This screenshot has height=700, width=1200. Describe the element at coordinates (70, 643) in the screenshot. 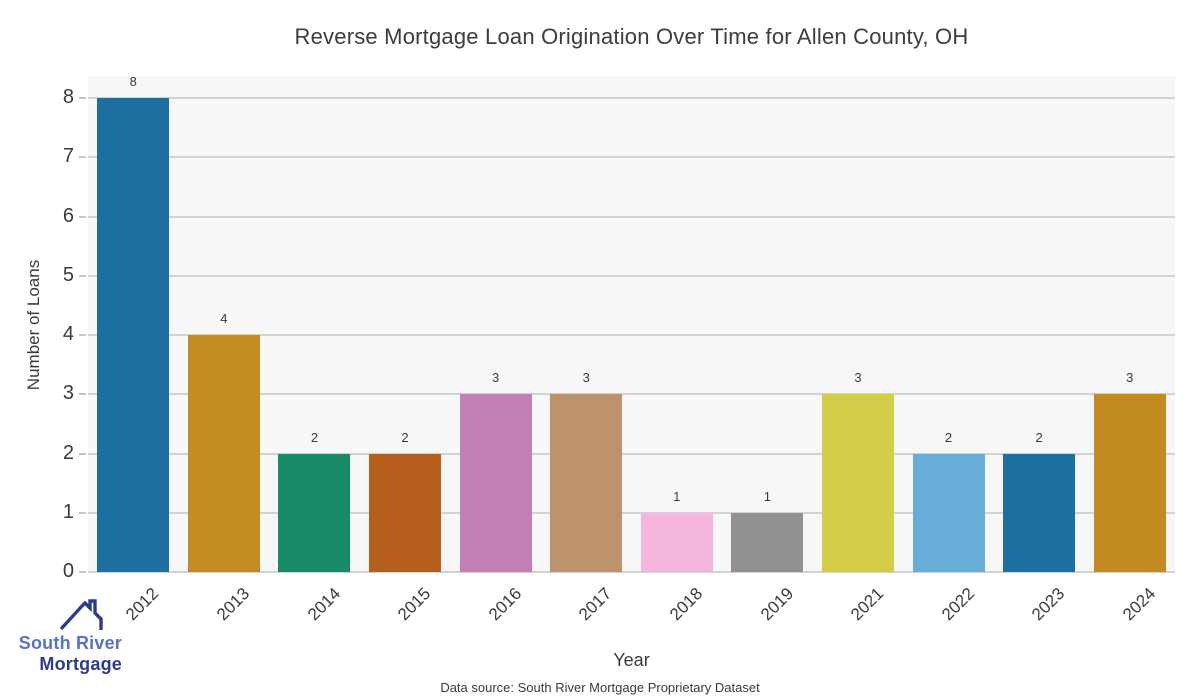

I see `logo-text-south-river: South River` at that location.